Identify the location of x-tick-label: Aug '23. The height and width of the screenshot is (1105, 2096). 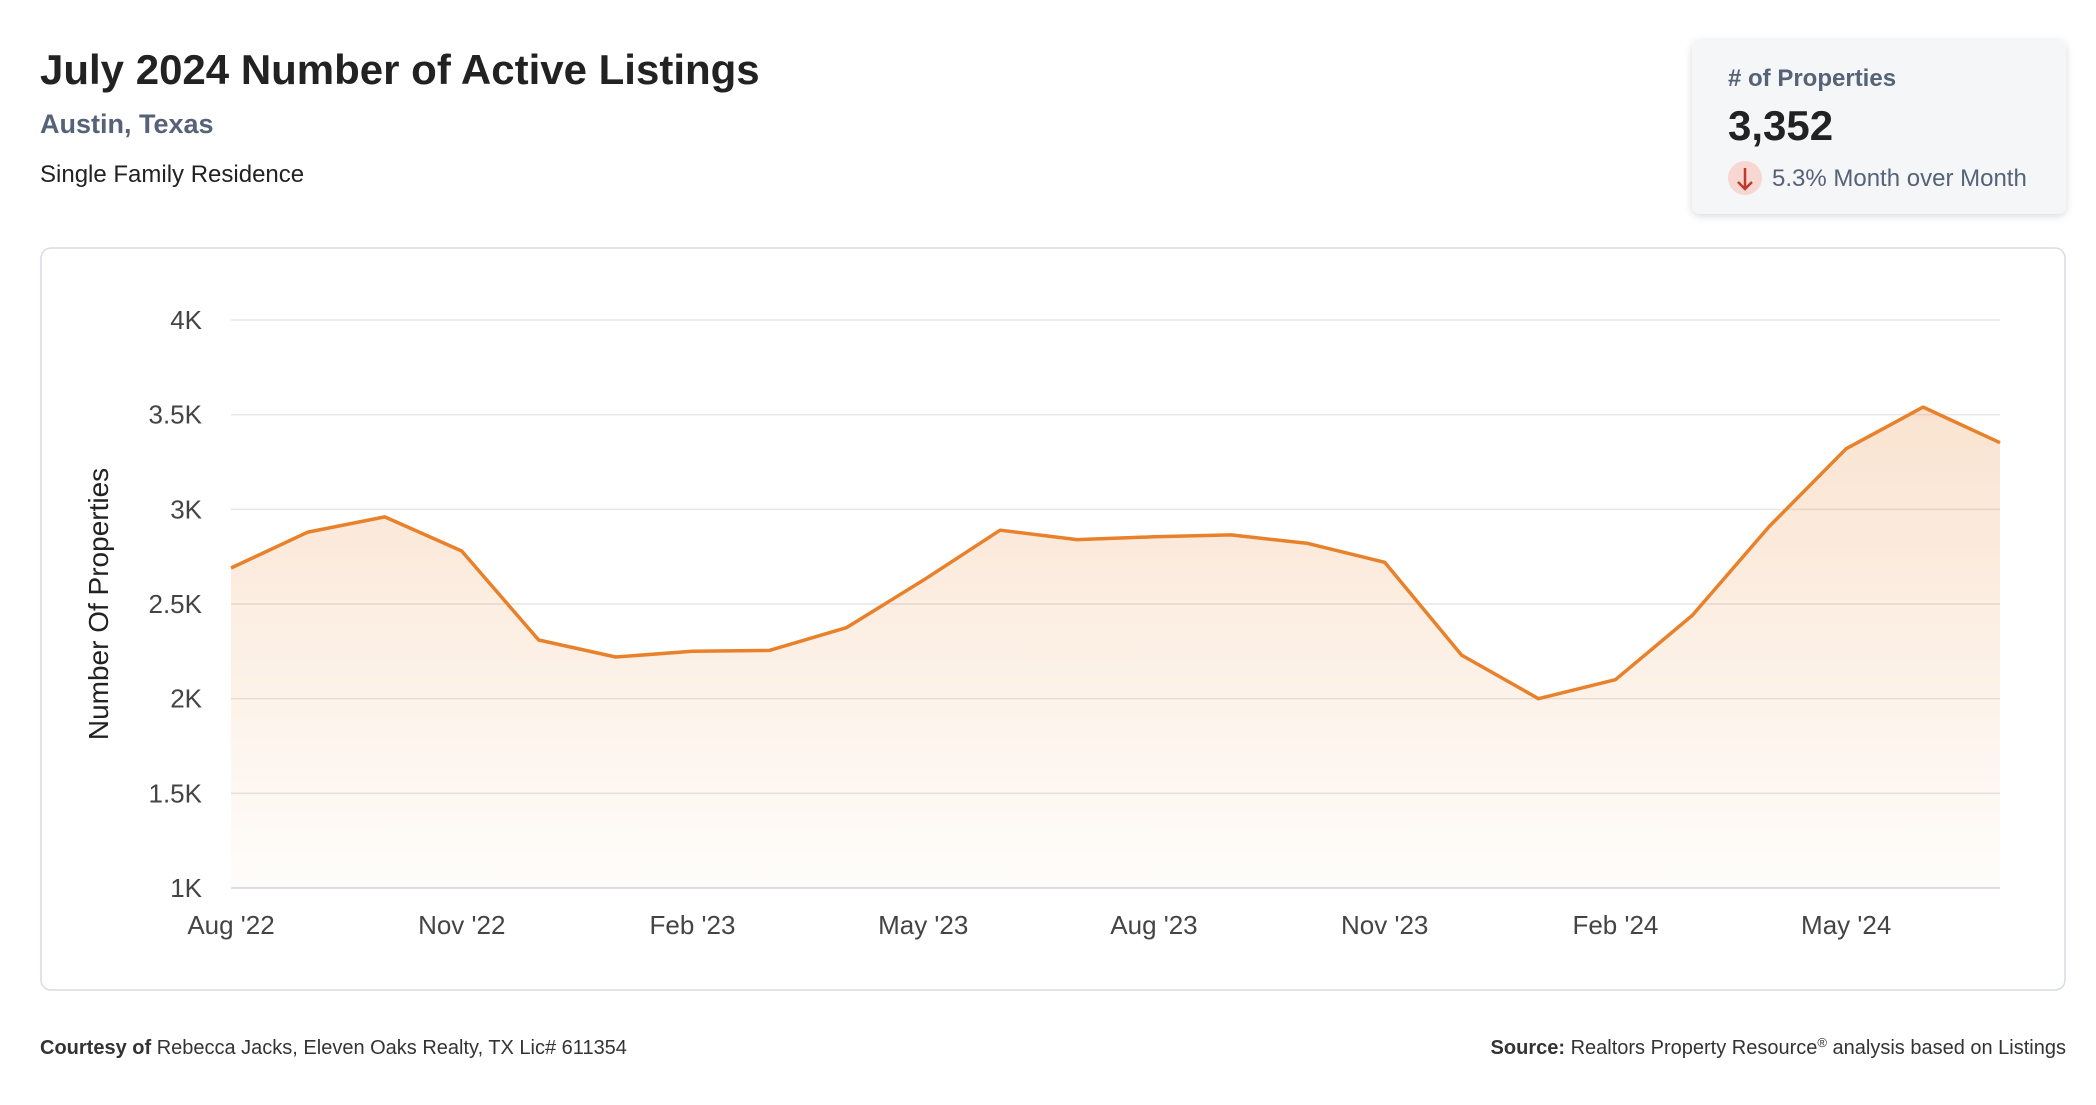
(1153, 925).